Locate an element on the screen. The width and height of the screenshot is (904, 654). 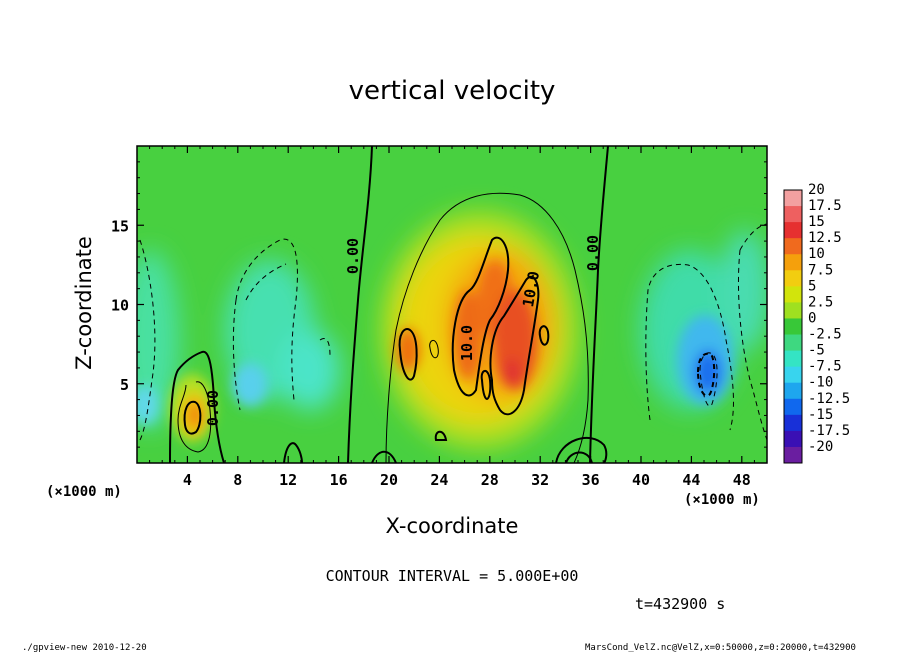
contour-labels: 0.00 0.00 0.00 10.0 10.0 is located at coordinates (403, 330).